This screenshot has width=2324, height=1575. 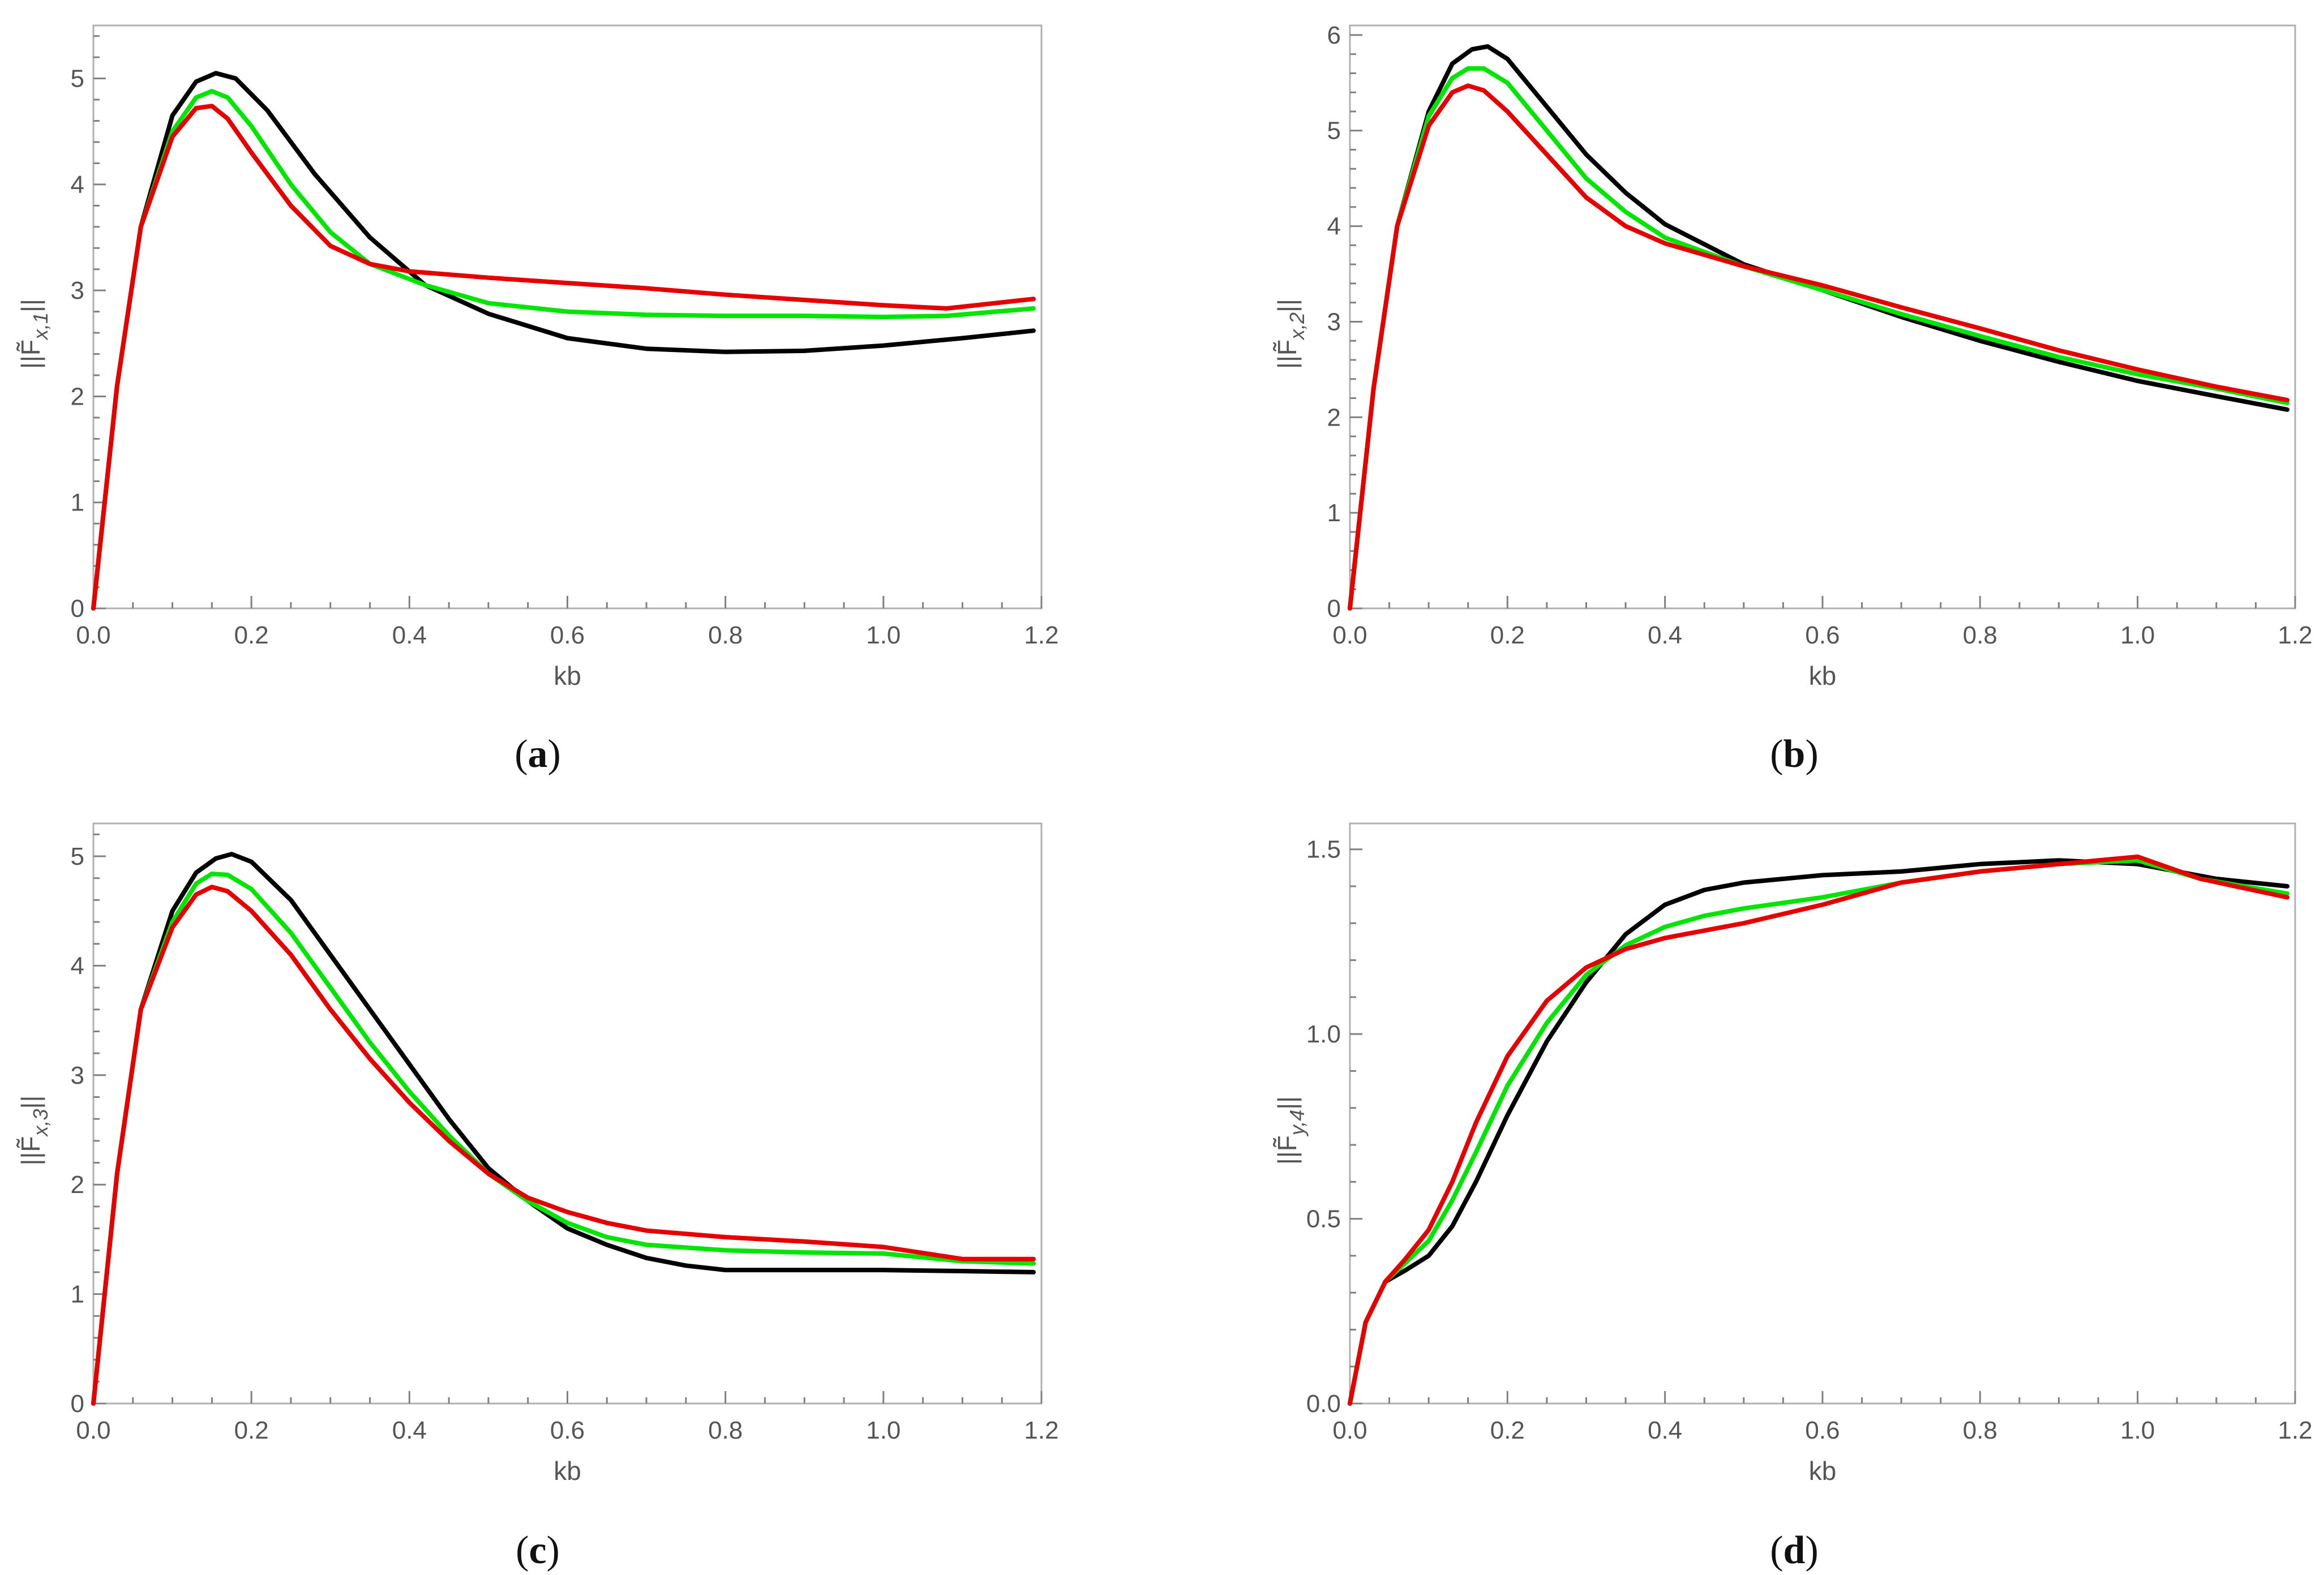 I want to click on y-axis-label: ||F̃x,3||, so click(x=34, y=1131).